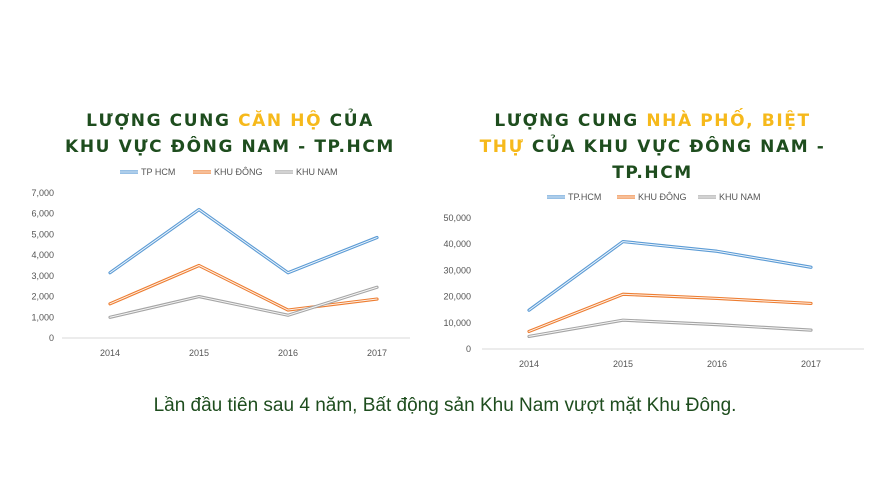  Describe the element at coordinates (51, 338) in the screenshot. I see `chart1-y-tick-label: 0` at that location.